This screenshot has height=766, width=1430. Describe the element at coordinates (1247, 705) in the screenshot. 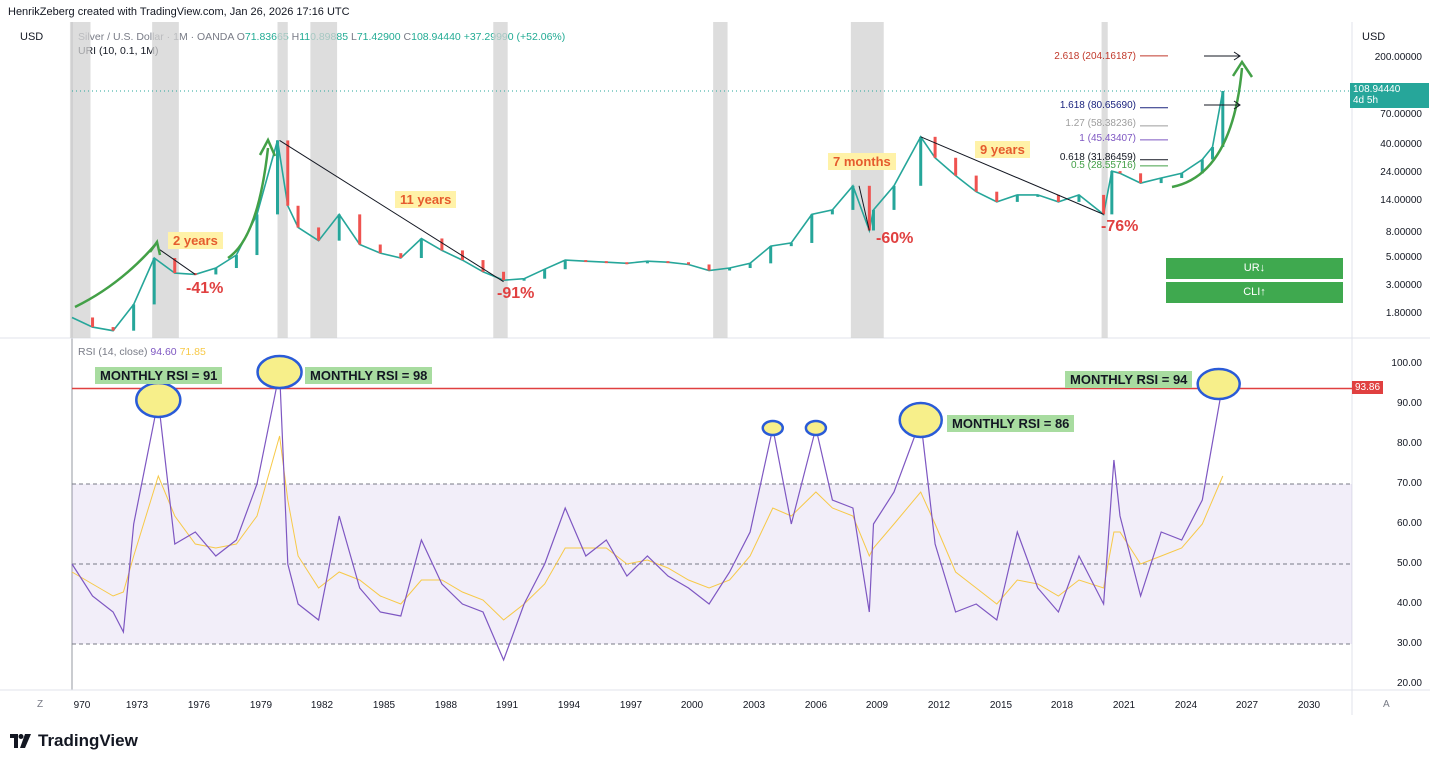

I see `time-label: 2027` at that location.